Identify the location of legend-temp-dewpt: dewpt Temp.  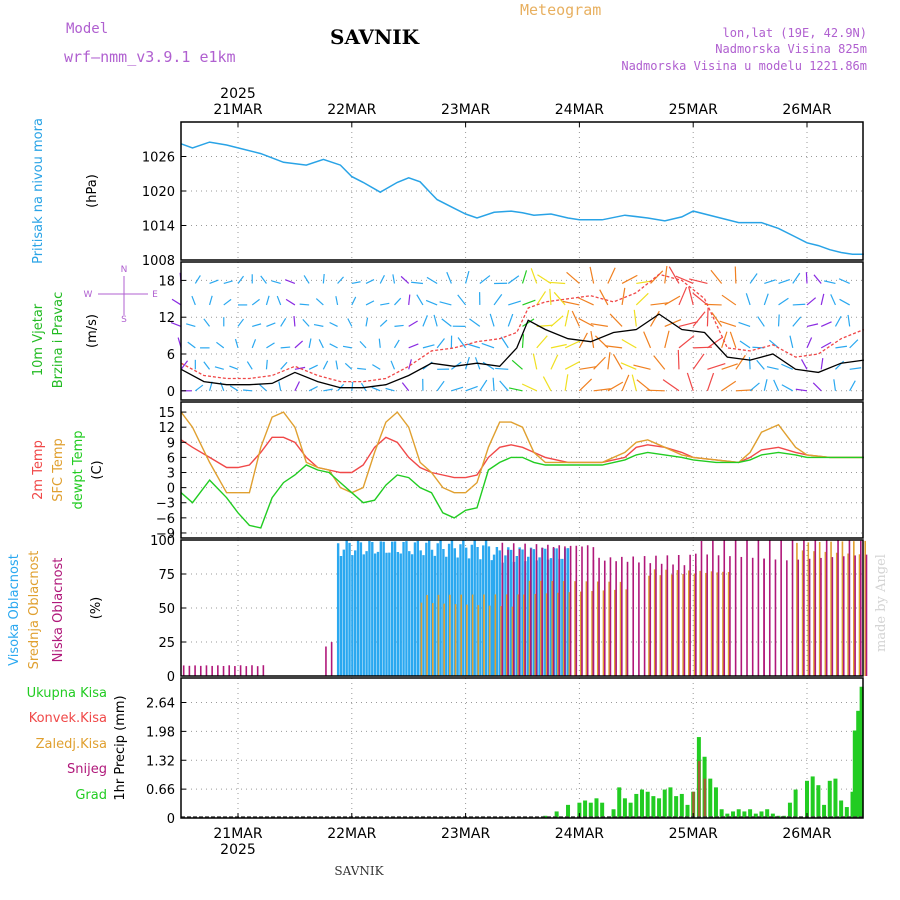
(78, 469).